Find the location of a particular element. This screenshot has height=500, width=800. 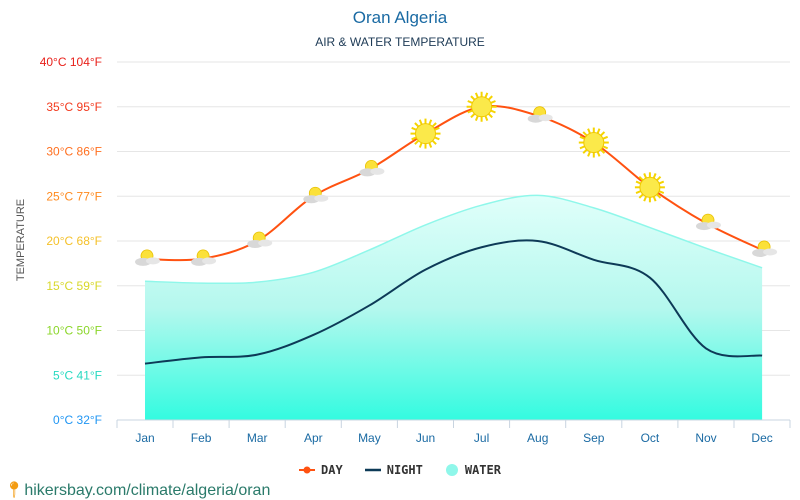

x-tick-label: Aug is located at coordinates (537, 438).